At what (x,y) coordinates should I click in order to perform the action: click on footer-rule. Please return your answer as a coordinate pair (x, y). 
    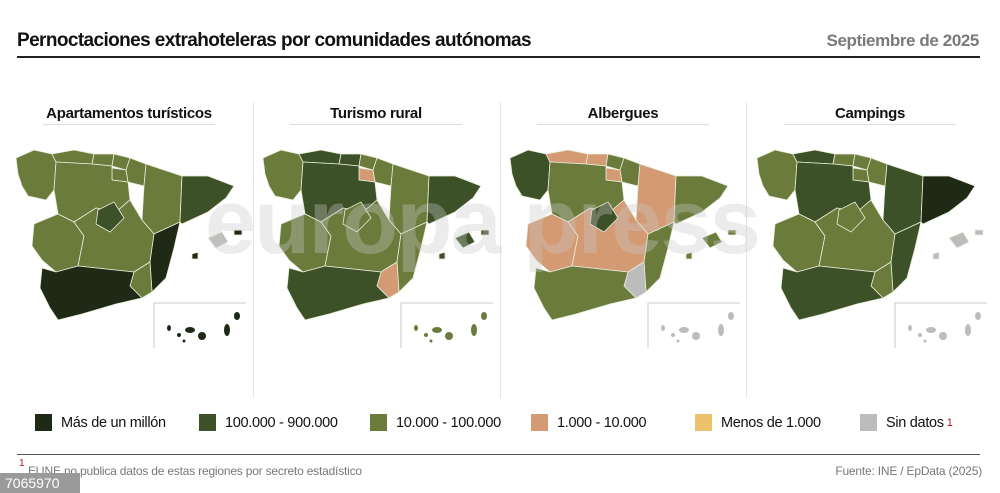
    Looking at the image, I should click on (498, 454).